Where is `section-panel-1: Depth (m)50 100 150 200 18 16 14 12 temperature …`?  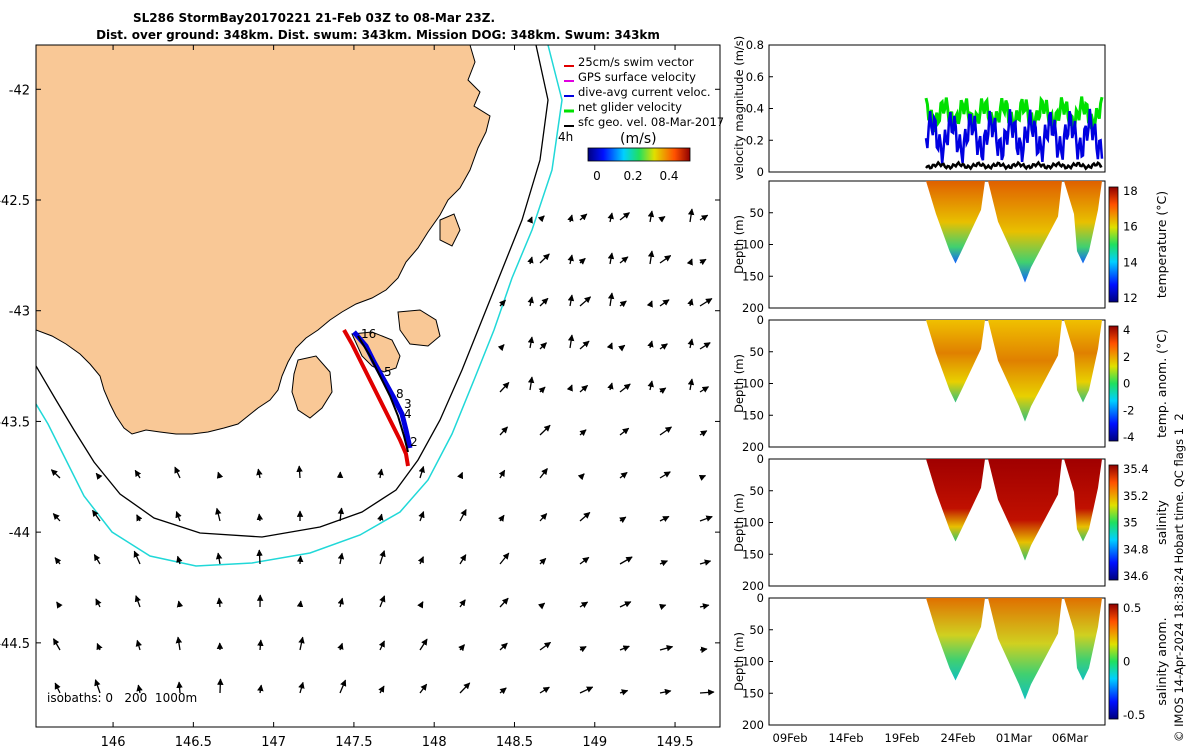
section-panel-1: Depth (m)50 100 150 200 18 16 14 12 temperature … is located at coordinates (950, 247).